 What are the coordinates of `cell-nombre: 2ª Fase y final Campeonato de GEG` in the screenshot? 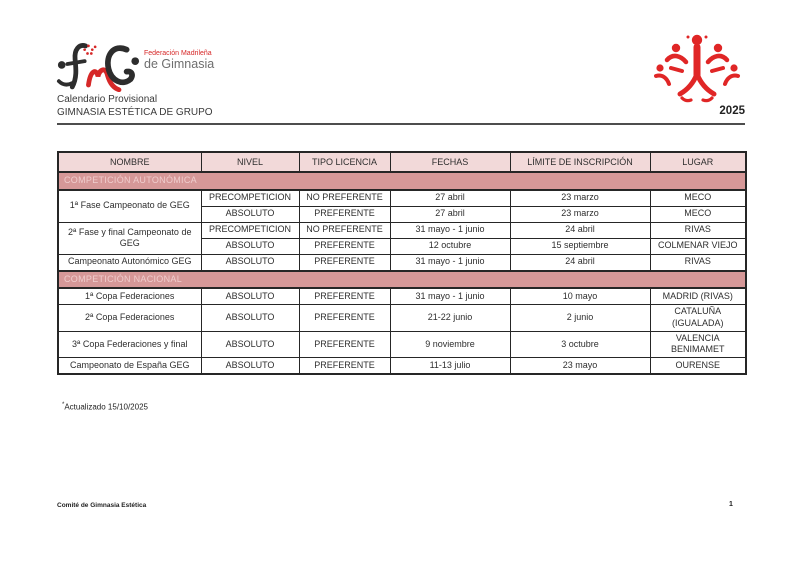 It's located at (129, 238).